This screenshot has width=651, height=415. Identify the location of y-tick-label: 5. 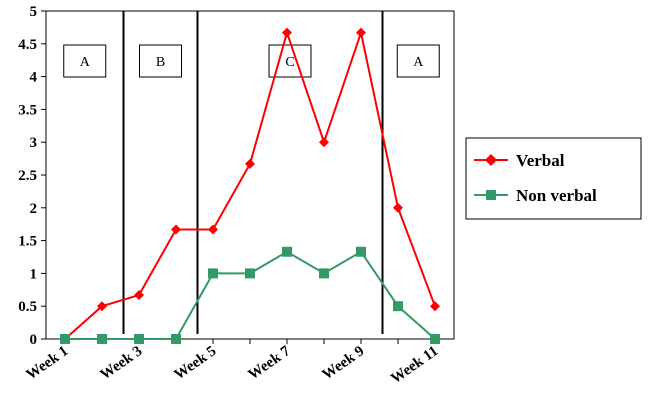
(34, 12).